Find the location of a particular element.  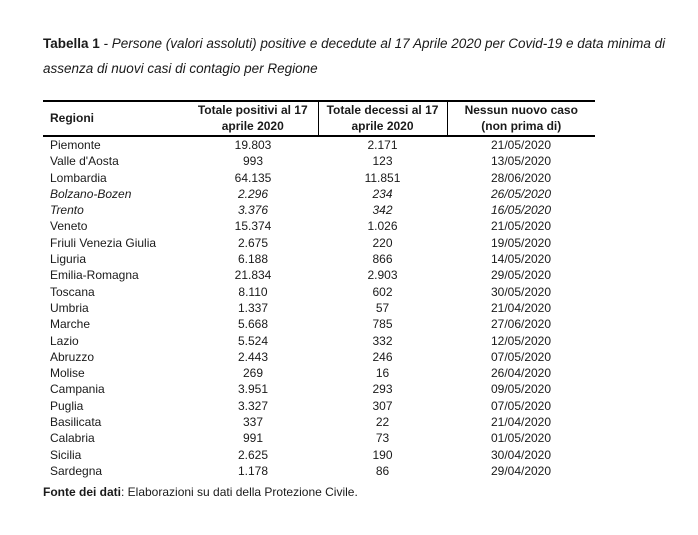

cell-nessun-nuovo-caso: 16/05/2020 is located at coordinates (521, 210).